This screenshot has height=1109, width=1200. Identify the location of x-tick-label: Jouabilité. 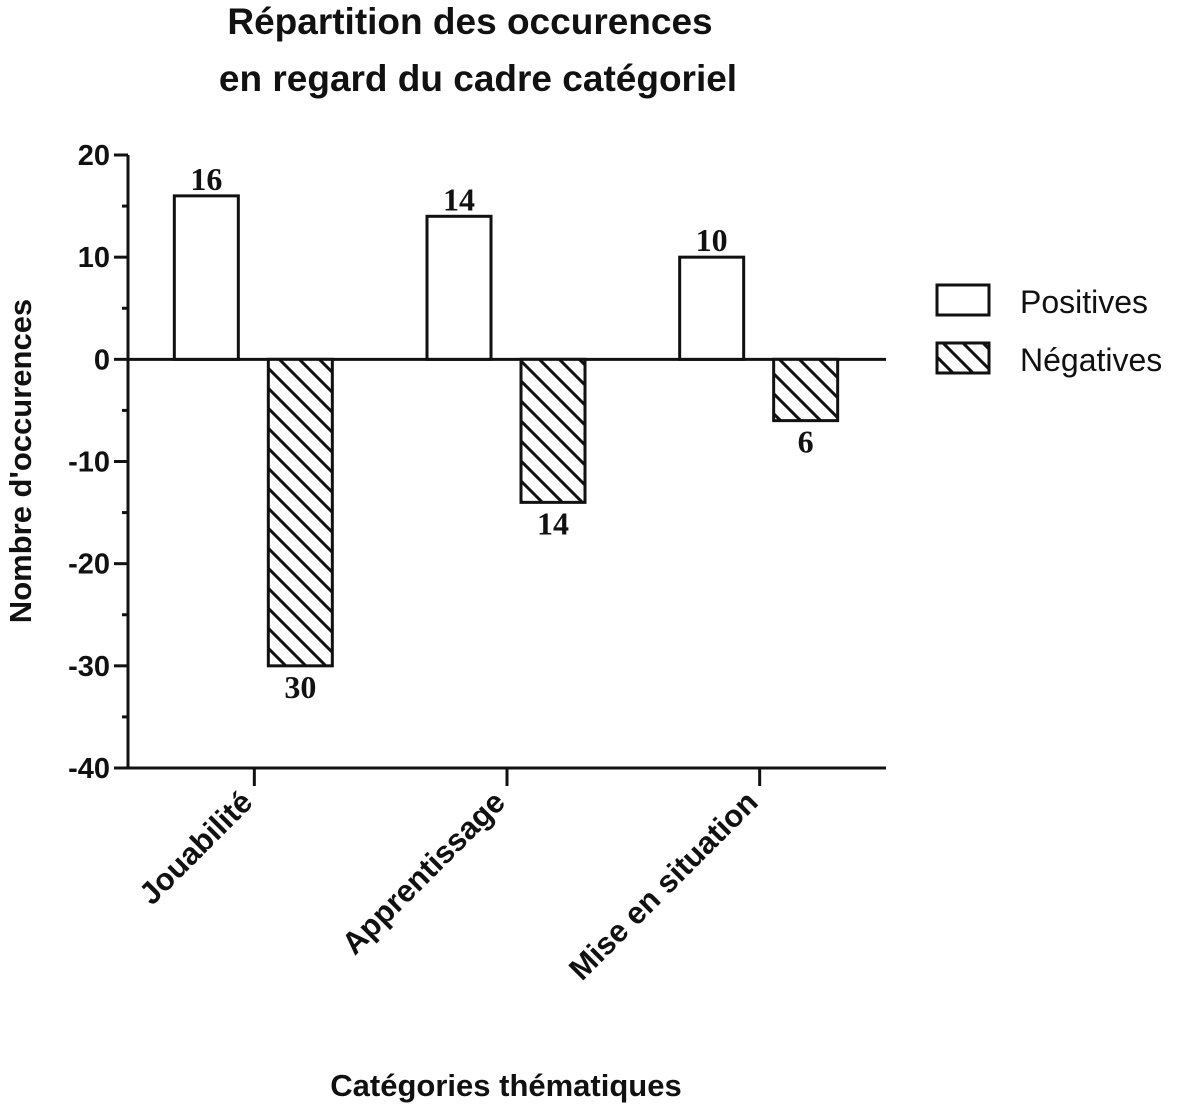
(195, 847).